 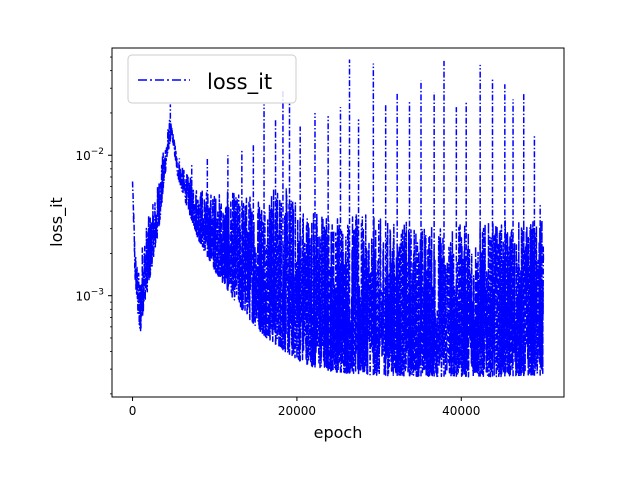 I want to click on y-axis-label: loss_it, so click(x=57, y=222).